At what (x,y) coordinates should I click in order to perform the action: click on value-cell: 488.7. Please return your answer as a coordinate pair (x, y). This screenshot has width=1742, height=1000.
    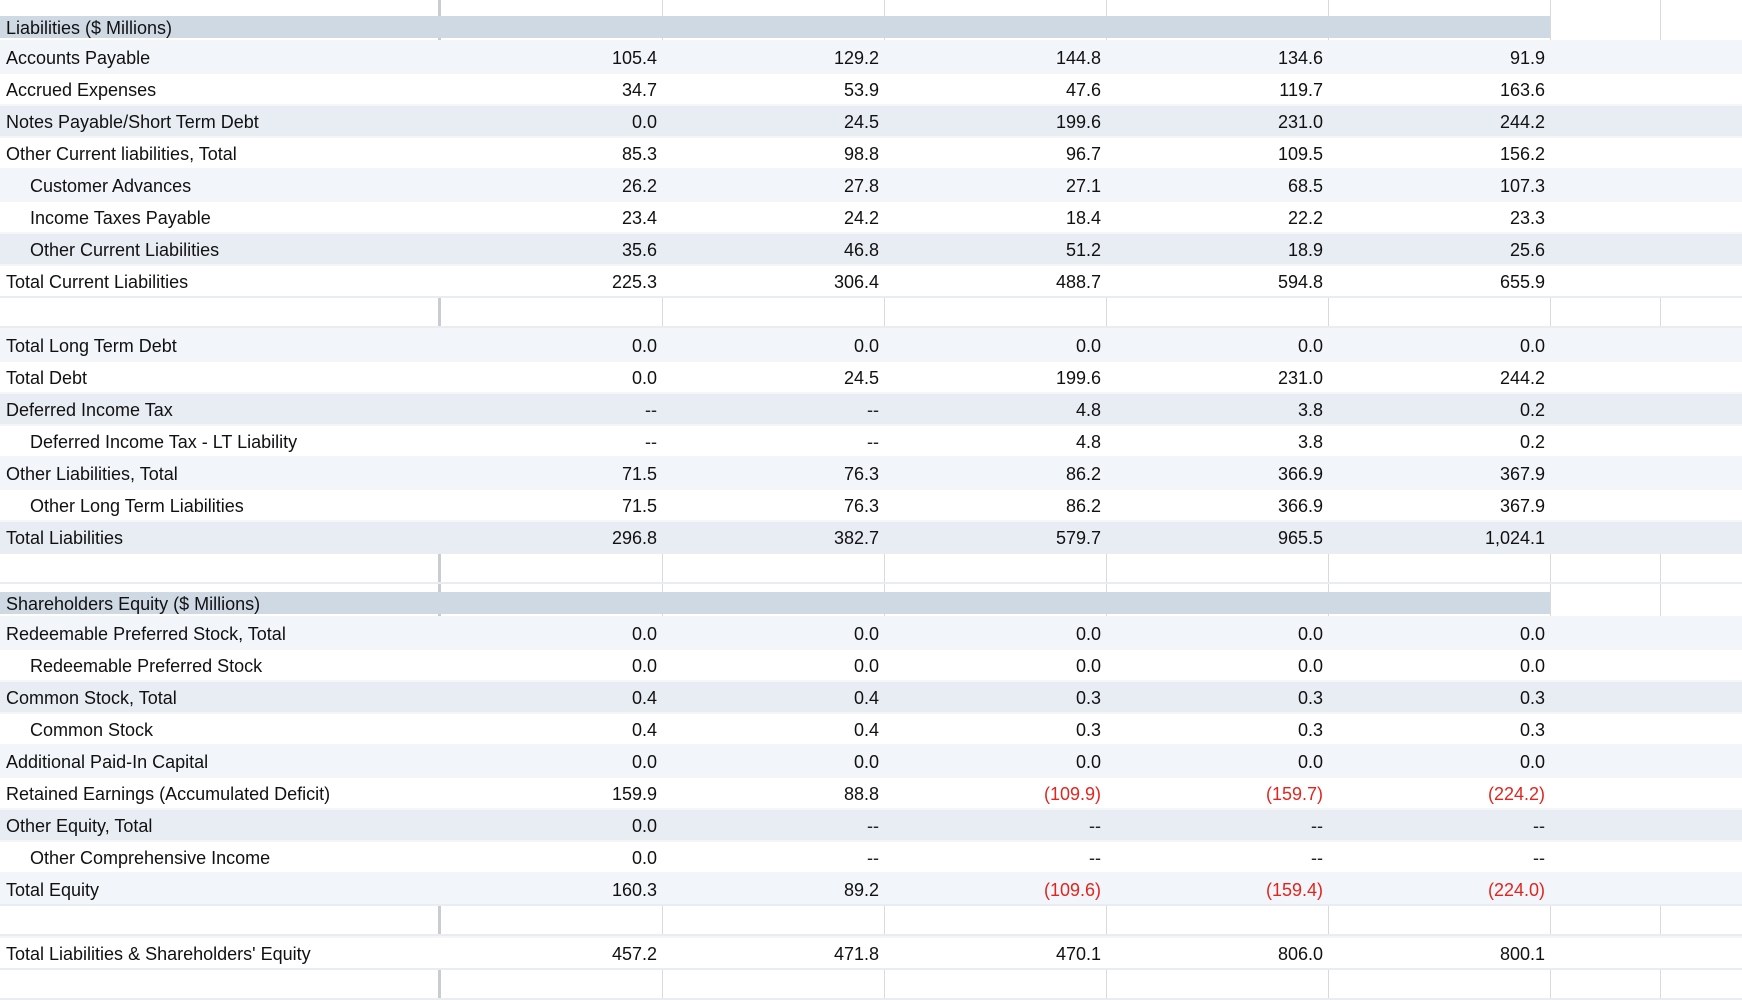
    Looking at the image, I should click on (1078, 282).